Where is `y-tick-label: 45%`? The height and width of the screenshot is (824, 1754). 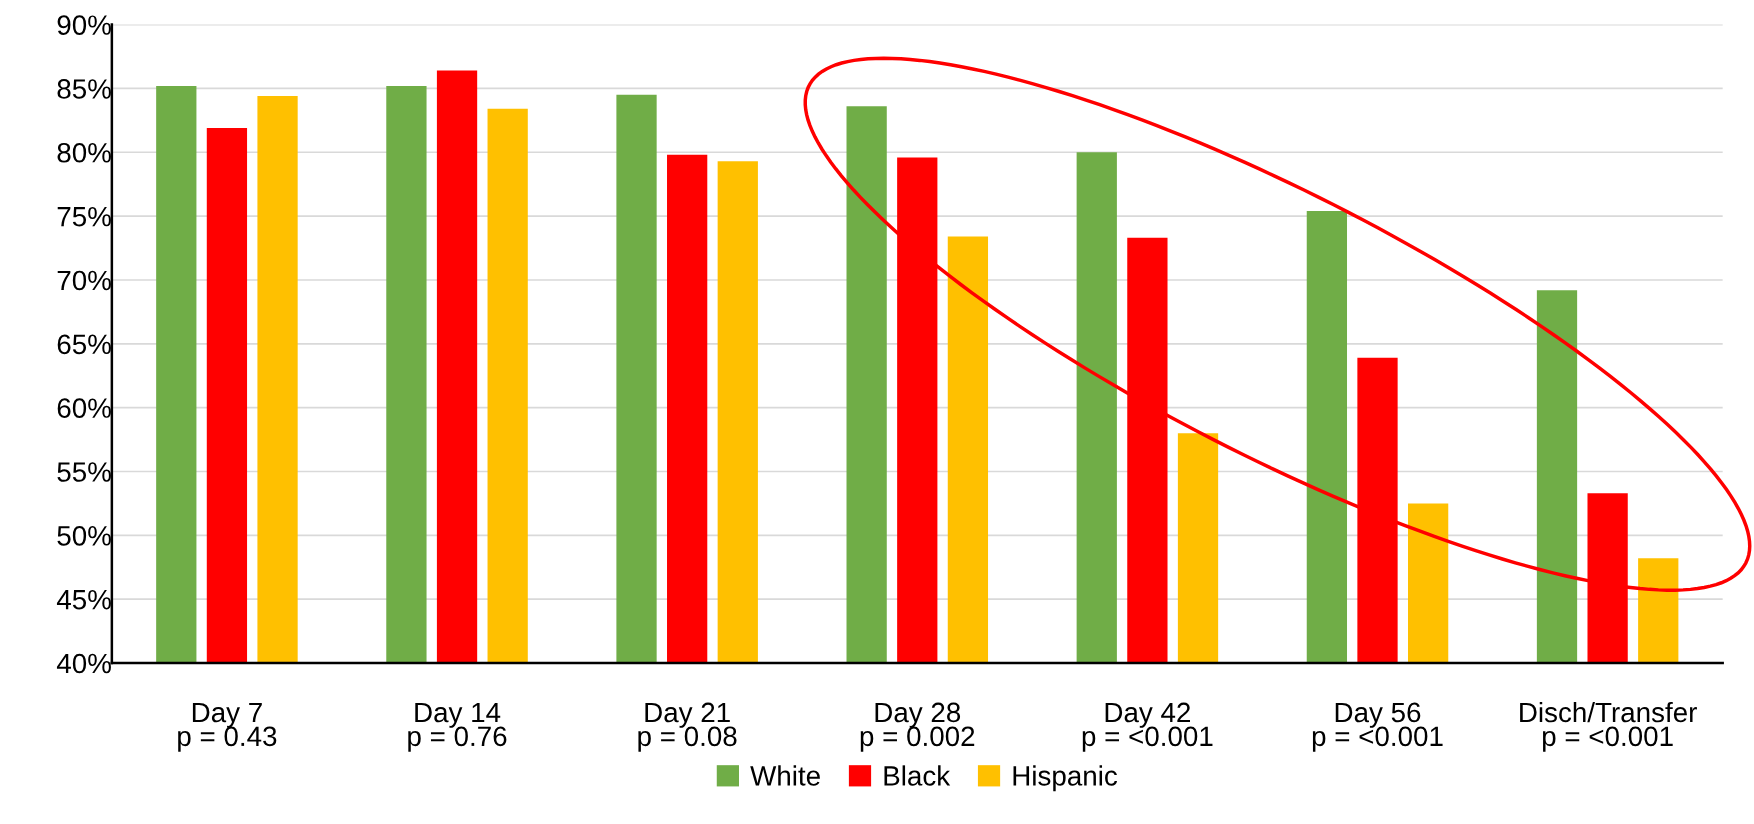
y-tick-label: 45% is located at coordinates (83, 599).